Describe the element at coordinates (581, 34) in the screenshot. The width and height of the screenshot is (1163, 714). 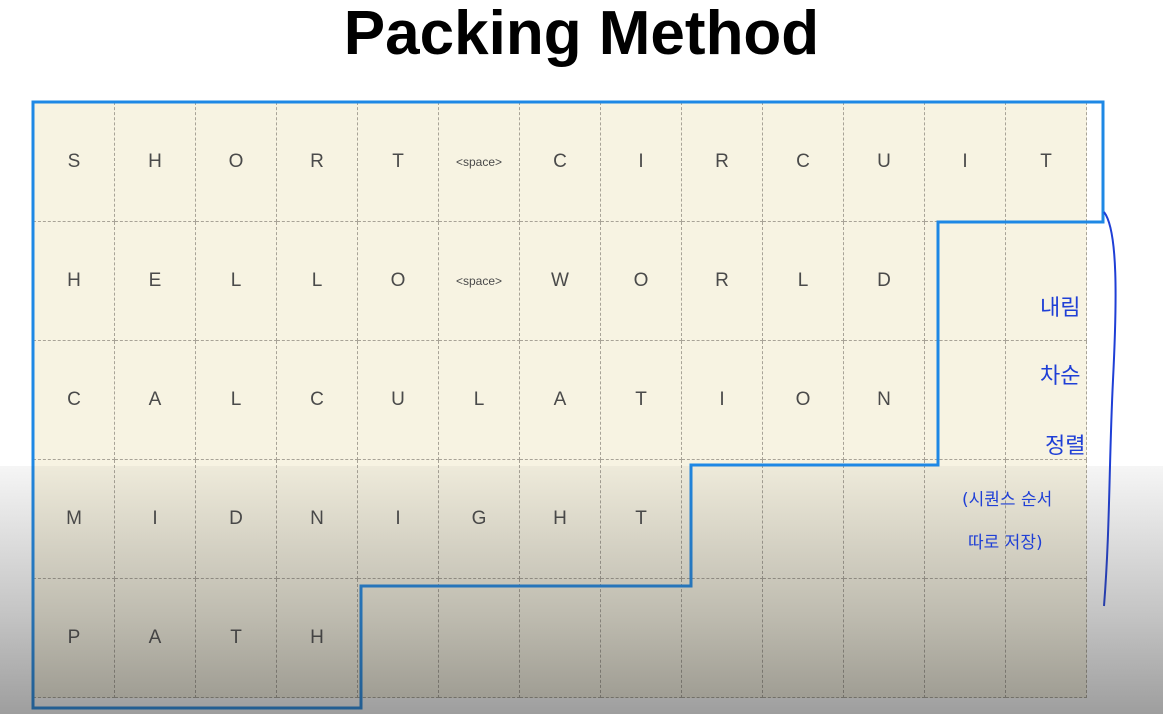
I see `page-title: Packing Method` at that location.